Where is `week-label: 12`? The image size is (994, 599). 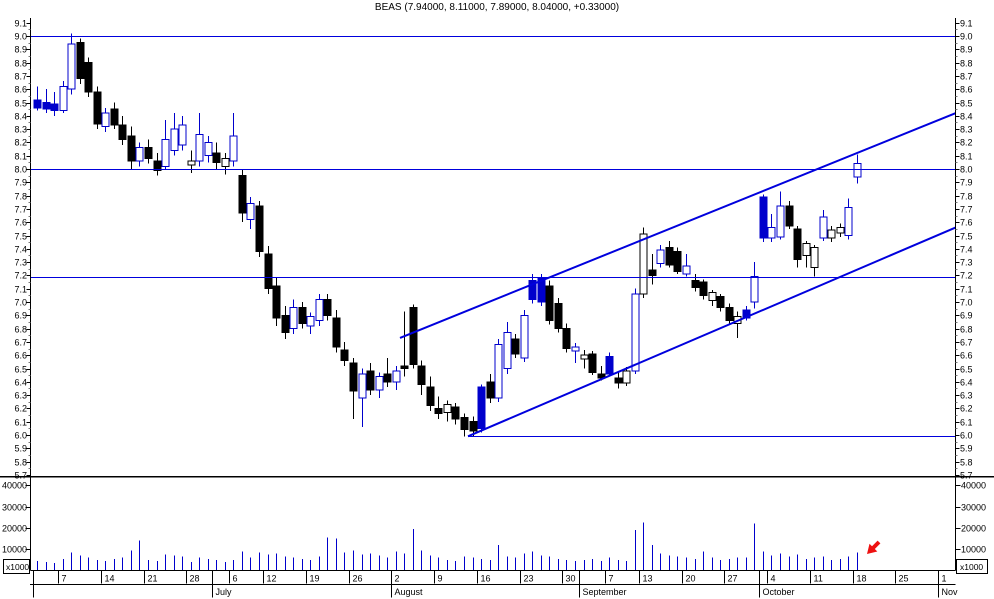
week-label: 12 is located at coordinates (272, 579).